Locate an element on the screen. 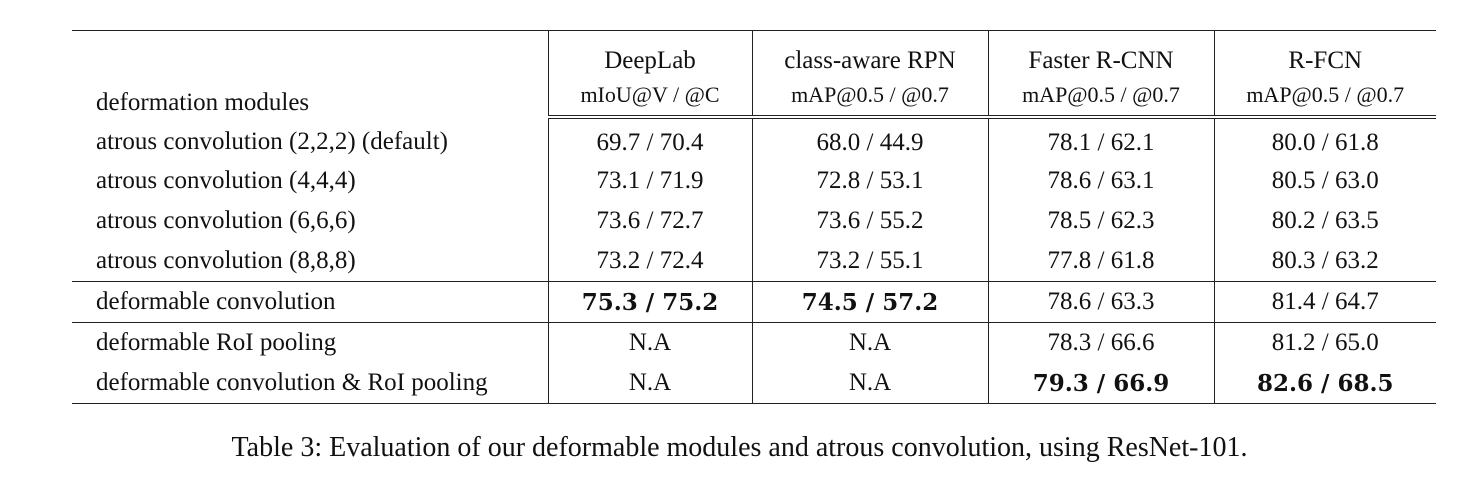 The height and width of the screenshot is (479, 1479). header-metric-deeplab: mIoU@V / @C is located at coordinates (649, 97).